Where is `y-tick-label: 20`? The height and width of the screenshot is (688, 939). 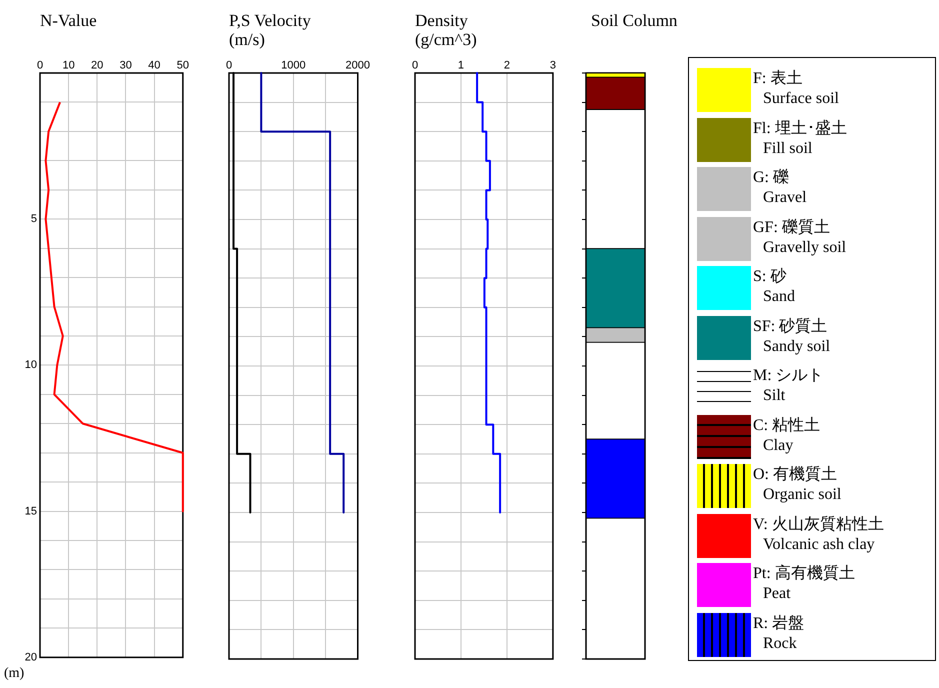
y-tick-label: 20 is located at coordinates (30, 657).